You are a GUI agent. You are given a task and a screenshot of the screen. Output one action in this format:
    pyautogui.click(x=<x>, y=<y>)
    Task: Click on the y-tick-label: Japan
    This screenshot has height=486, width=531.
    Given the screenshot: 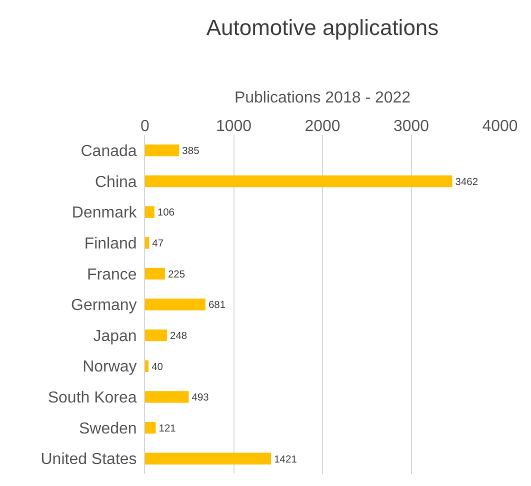 What is the action you would take?
    pyautogui.click(x=115, y=336)
    